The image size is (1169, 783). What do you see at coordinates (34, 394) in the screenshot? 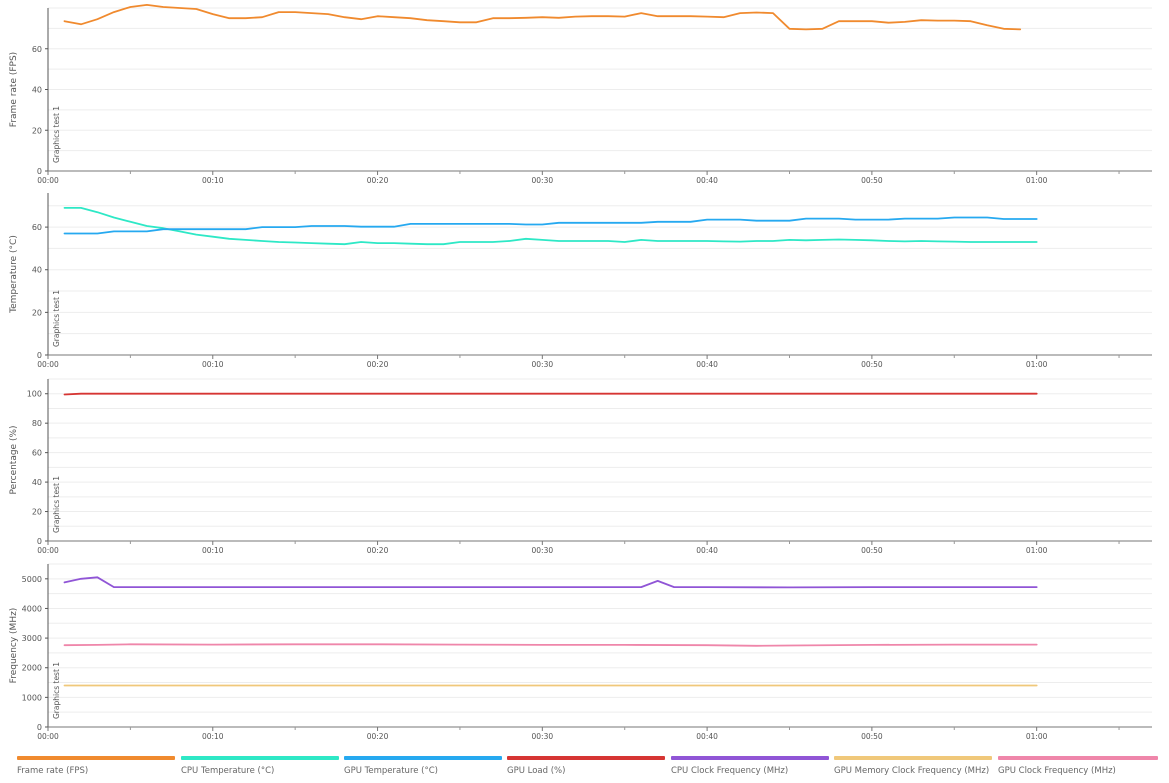
I see `y-tick-label: 100` at bounding box center [34, 394].